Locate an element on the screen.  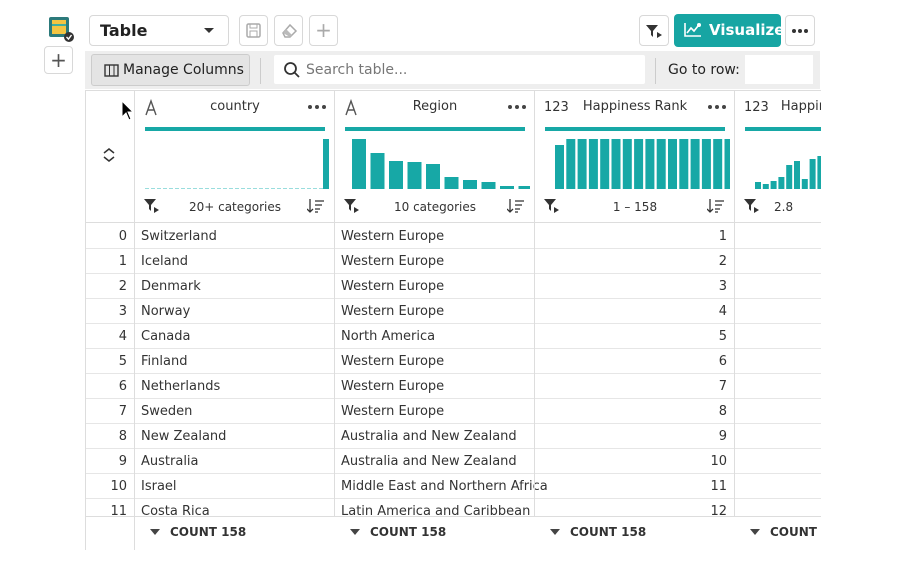
cell: Netherlands is located at coordinates (181, 386).